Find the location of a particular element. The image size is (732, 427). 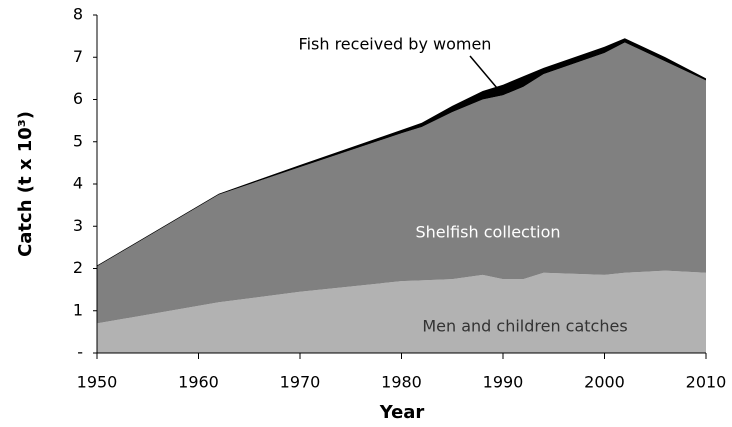

x-tick-label: 1990 is located at coordinates (503, 382).